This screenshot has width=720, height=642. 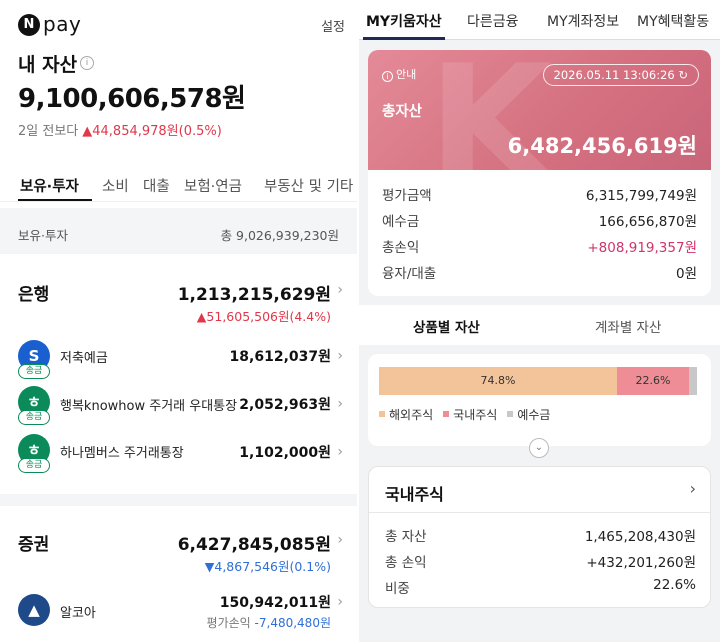 I want to click on bank-title: 은행, so click(x=34, y=295).